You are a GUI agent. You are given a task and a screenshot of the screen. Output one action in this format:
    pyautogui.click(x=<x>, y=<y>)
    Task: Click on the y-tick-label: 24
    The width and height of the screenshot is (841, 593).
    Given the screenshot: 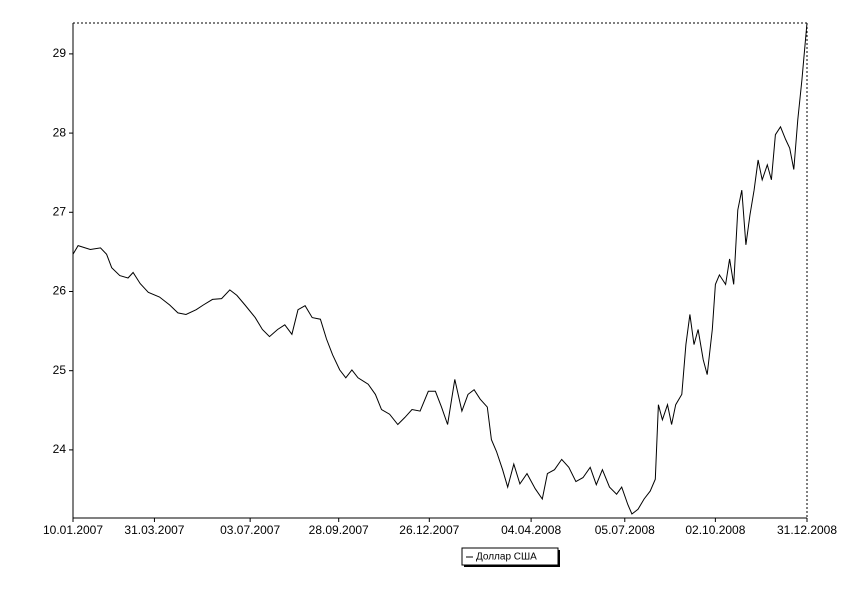 What is the action you would take?
    pyautogui.click(x=60, y=449)
    